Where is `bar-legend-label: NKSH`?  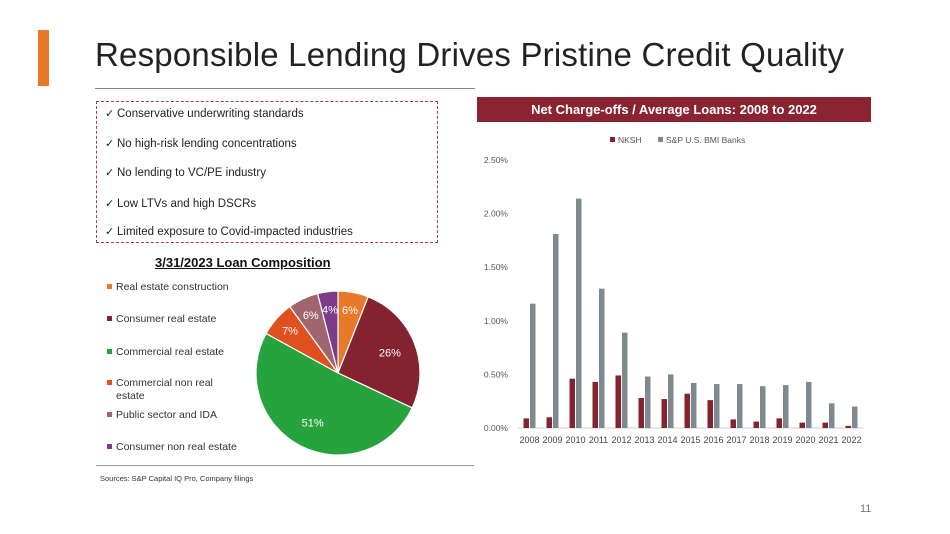
bar-legend-label: NKSH is located at coordinates (630, 140).